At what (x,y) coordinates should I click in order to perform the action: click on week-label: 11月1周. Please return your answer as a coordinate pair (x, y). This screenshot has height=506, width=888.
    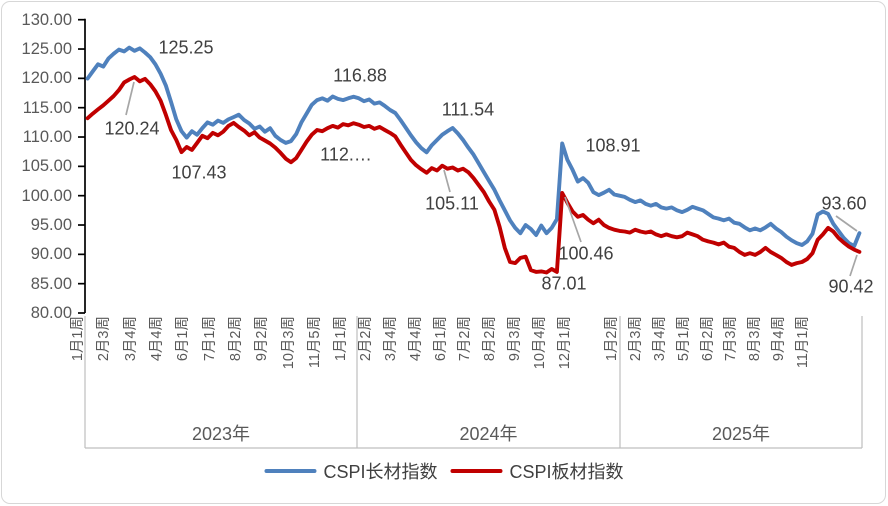
    Looking at the image, I should click on (803, 342).